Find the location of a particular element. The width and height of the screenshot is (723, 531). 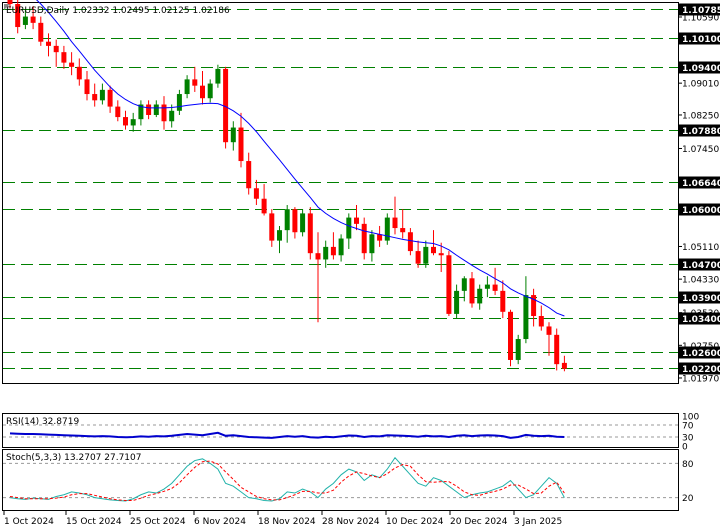

price-tick-label: 1.04330 is located at coordinates (700, 281).